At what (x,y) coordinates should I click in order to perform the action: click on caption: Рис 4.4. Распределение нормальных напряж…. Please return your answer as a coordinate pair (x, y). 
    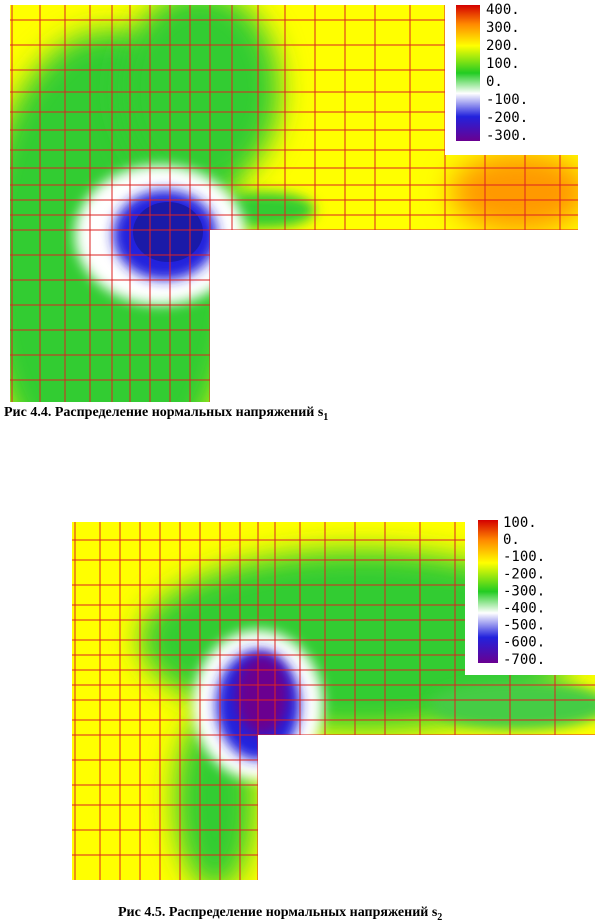
    Looking at the image, I should click on (166, 414).